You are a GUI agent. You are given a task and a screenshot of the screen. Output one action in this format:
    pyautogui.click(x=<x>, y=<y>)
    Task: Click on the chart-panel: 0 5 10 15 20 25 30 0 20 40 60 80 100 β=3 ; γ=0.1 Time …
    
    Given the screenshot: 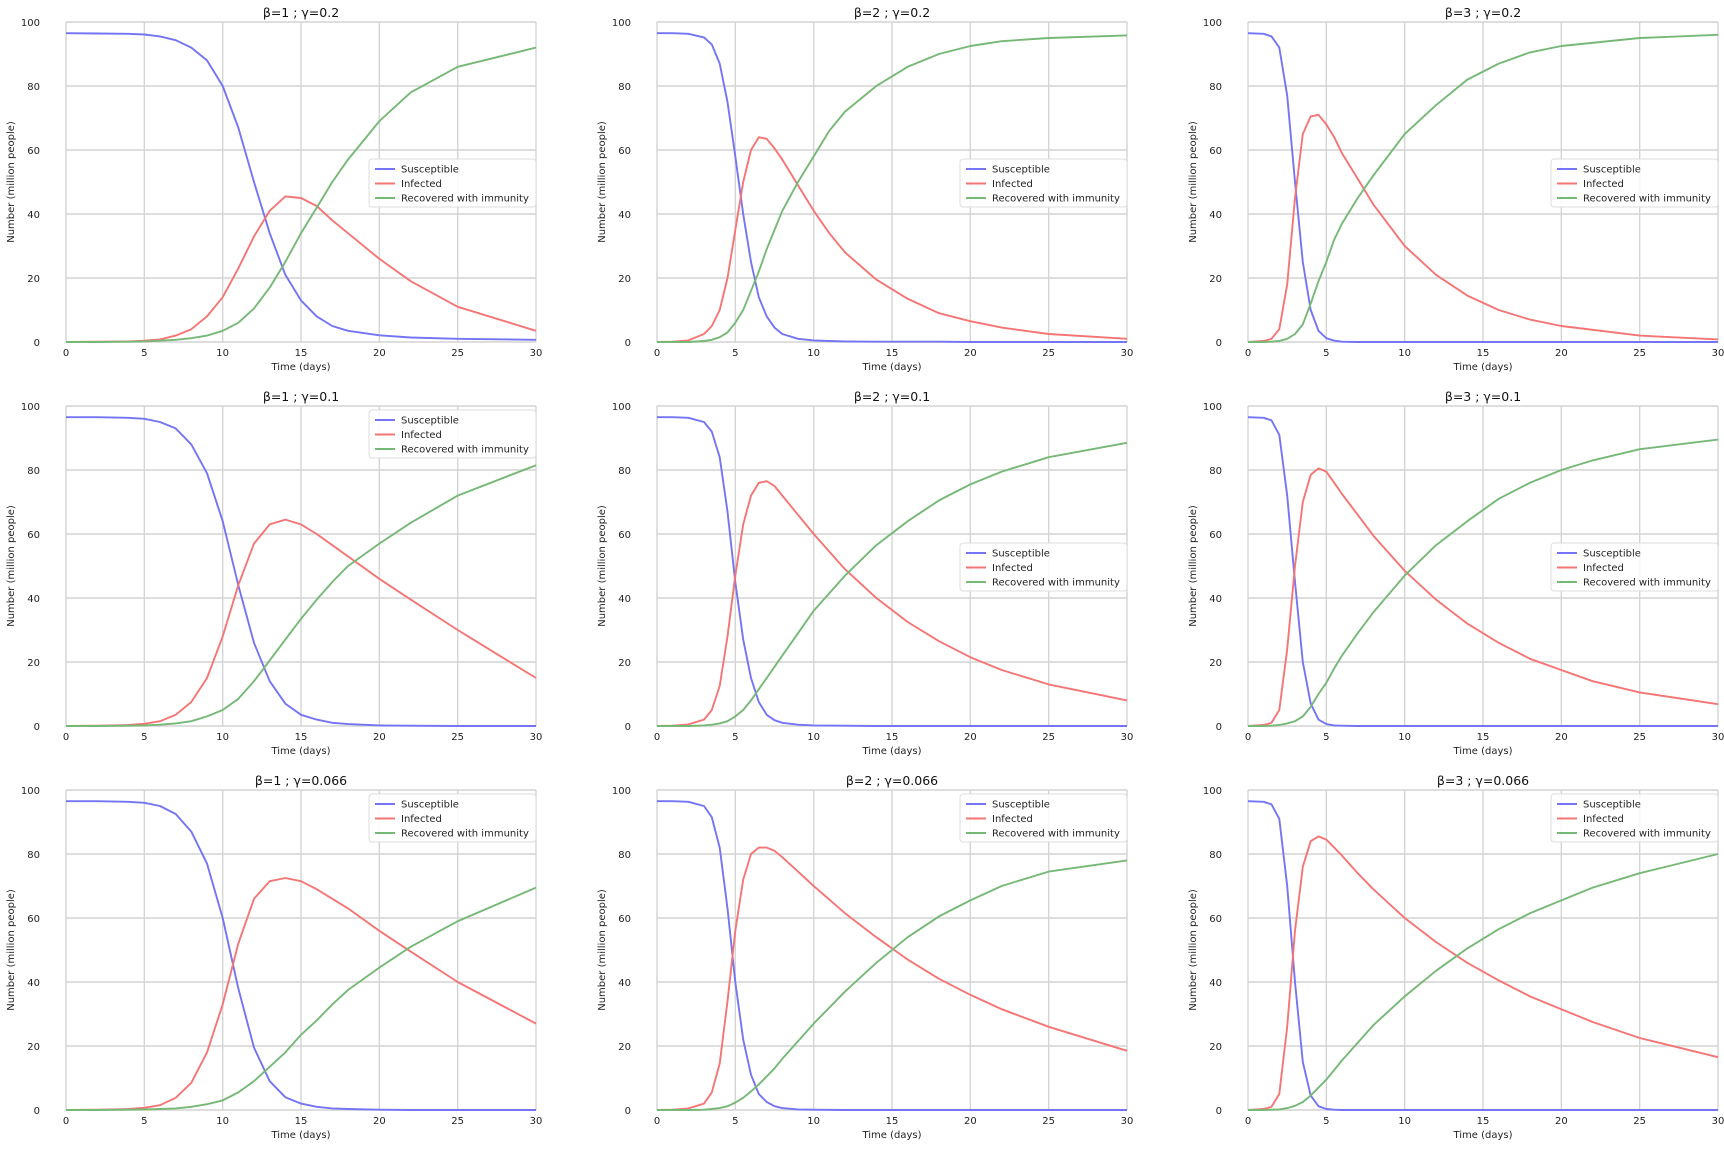 What is the action you would take?
    pyautogui.click(x=1453, y=574)
    